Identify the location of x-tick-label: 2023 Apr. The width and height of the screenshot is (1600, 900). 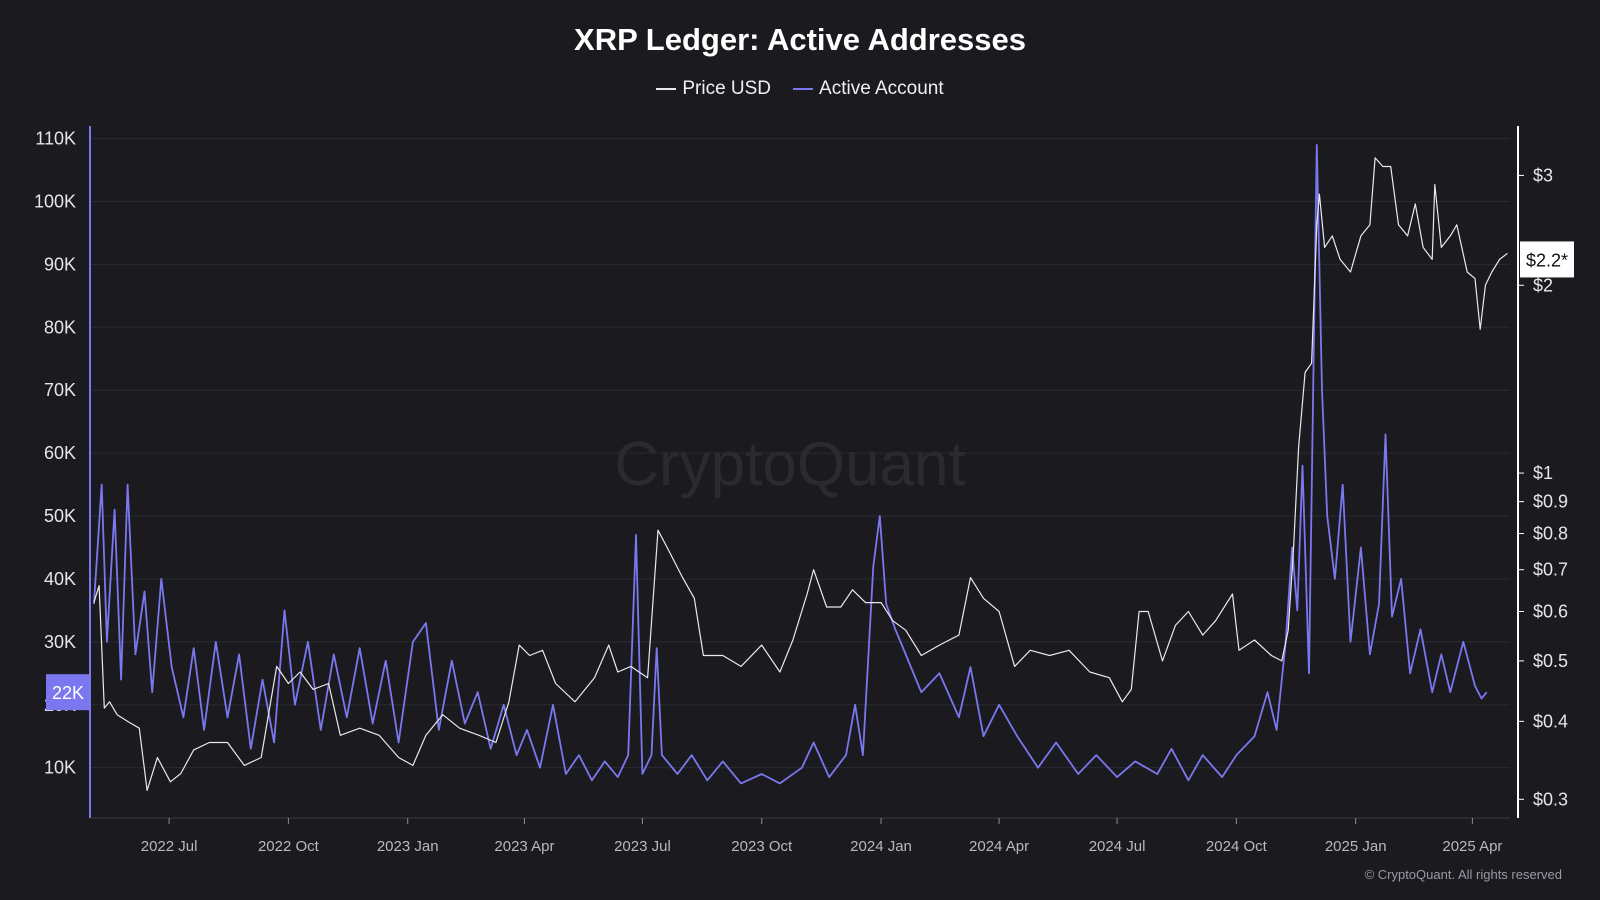
(524, 846).